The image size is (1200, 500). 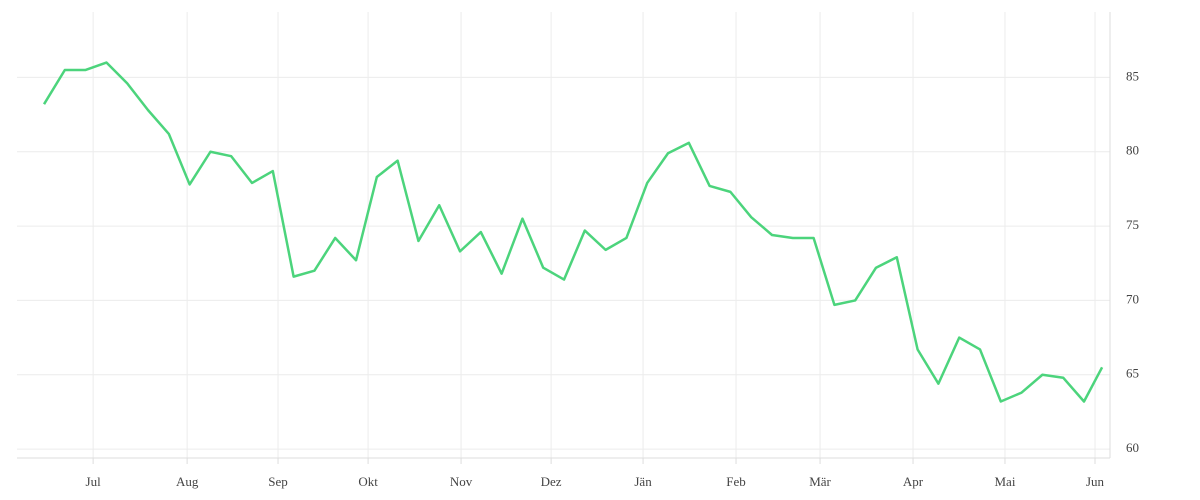 What do you see at coordinates (736, 481) in the screenshot?
I see `x-tick-label: Feb` at bounding box center [736, 481].